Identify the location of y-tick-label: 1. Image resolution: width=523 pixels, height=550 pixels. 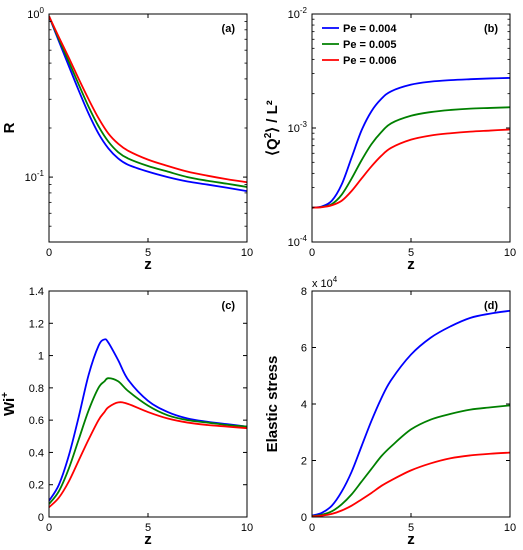
(41, 357).